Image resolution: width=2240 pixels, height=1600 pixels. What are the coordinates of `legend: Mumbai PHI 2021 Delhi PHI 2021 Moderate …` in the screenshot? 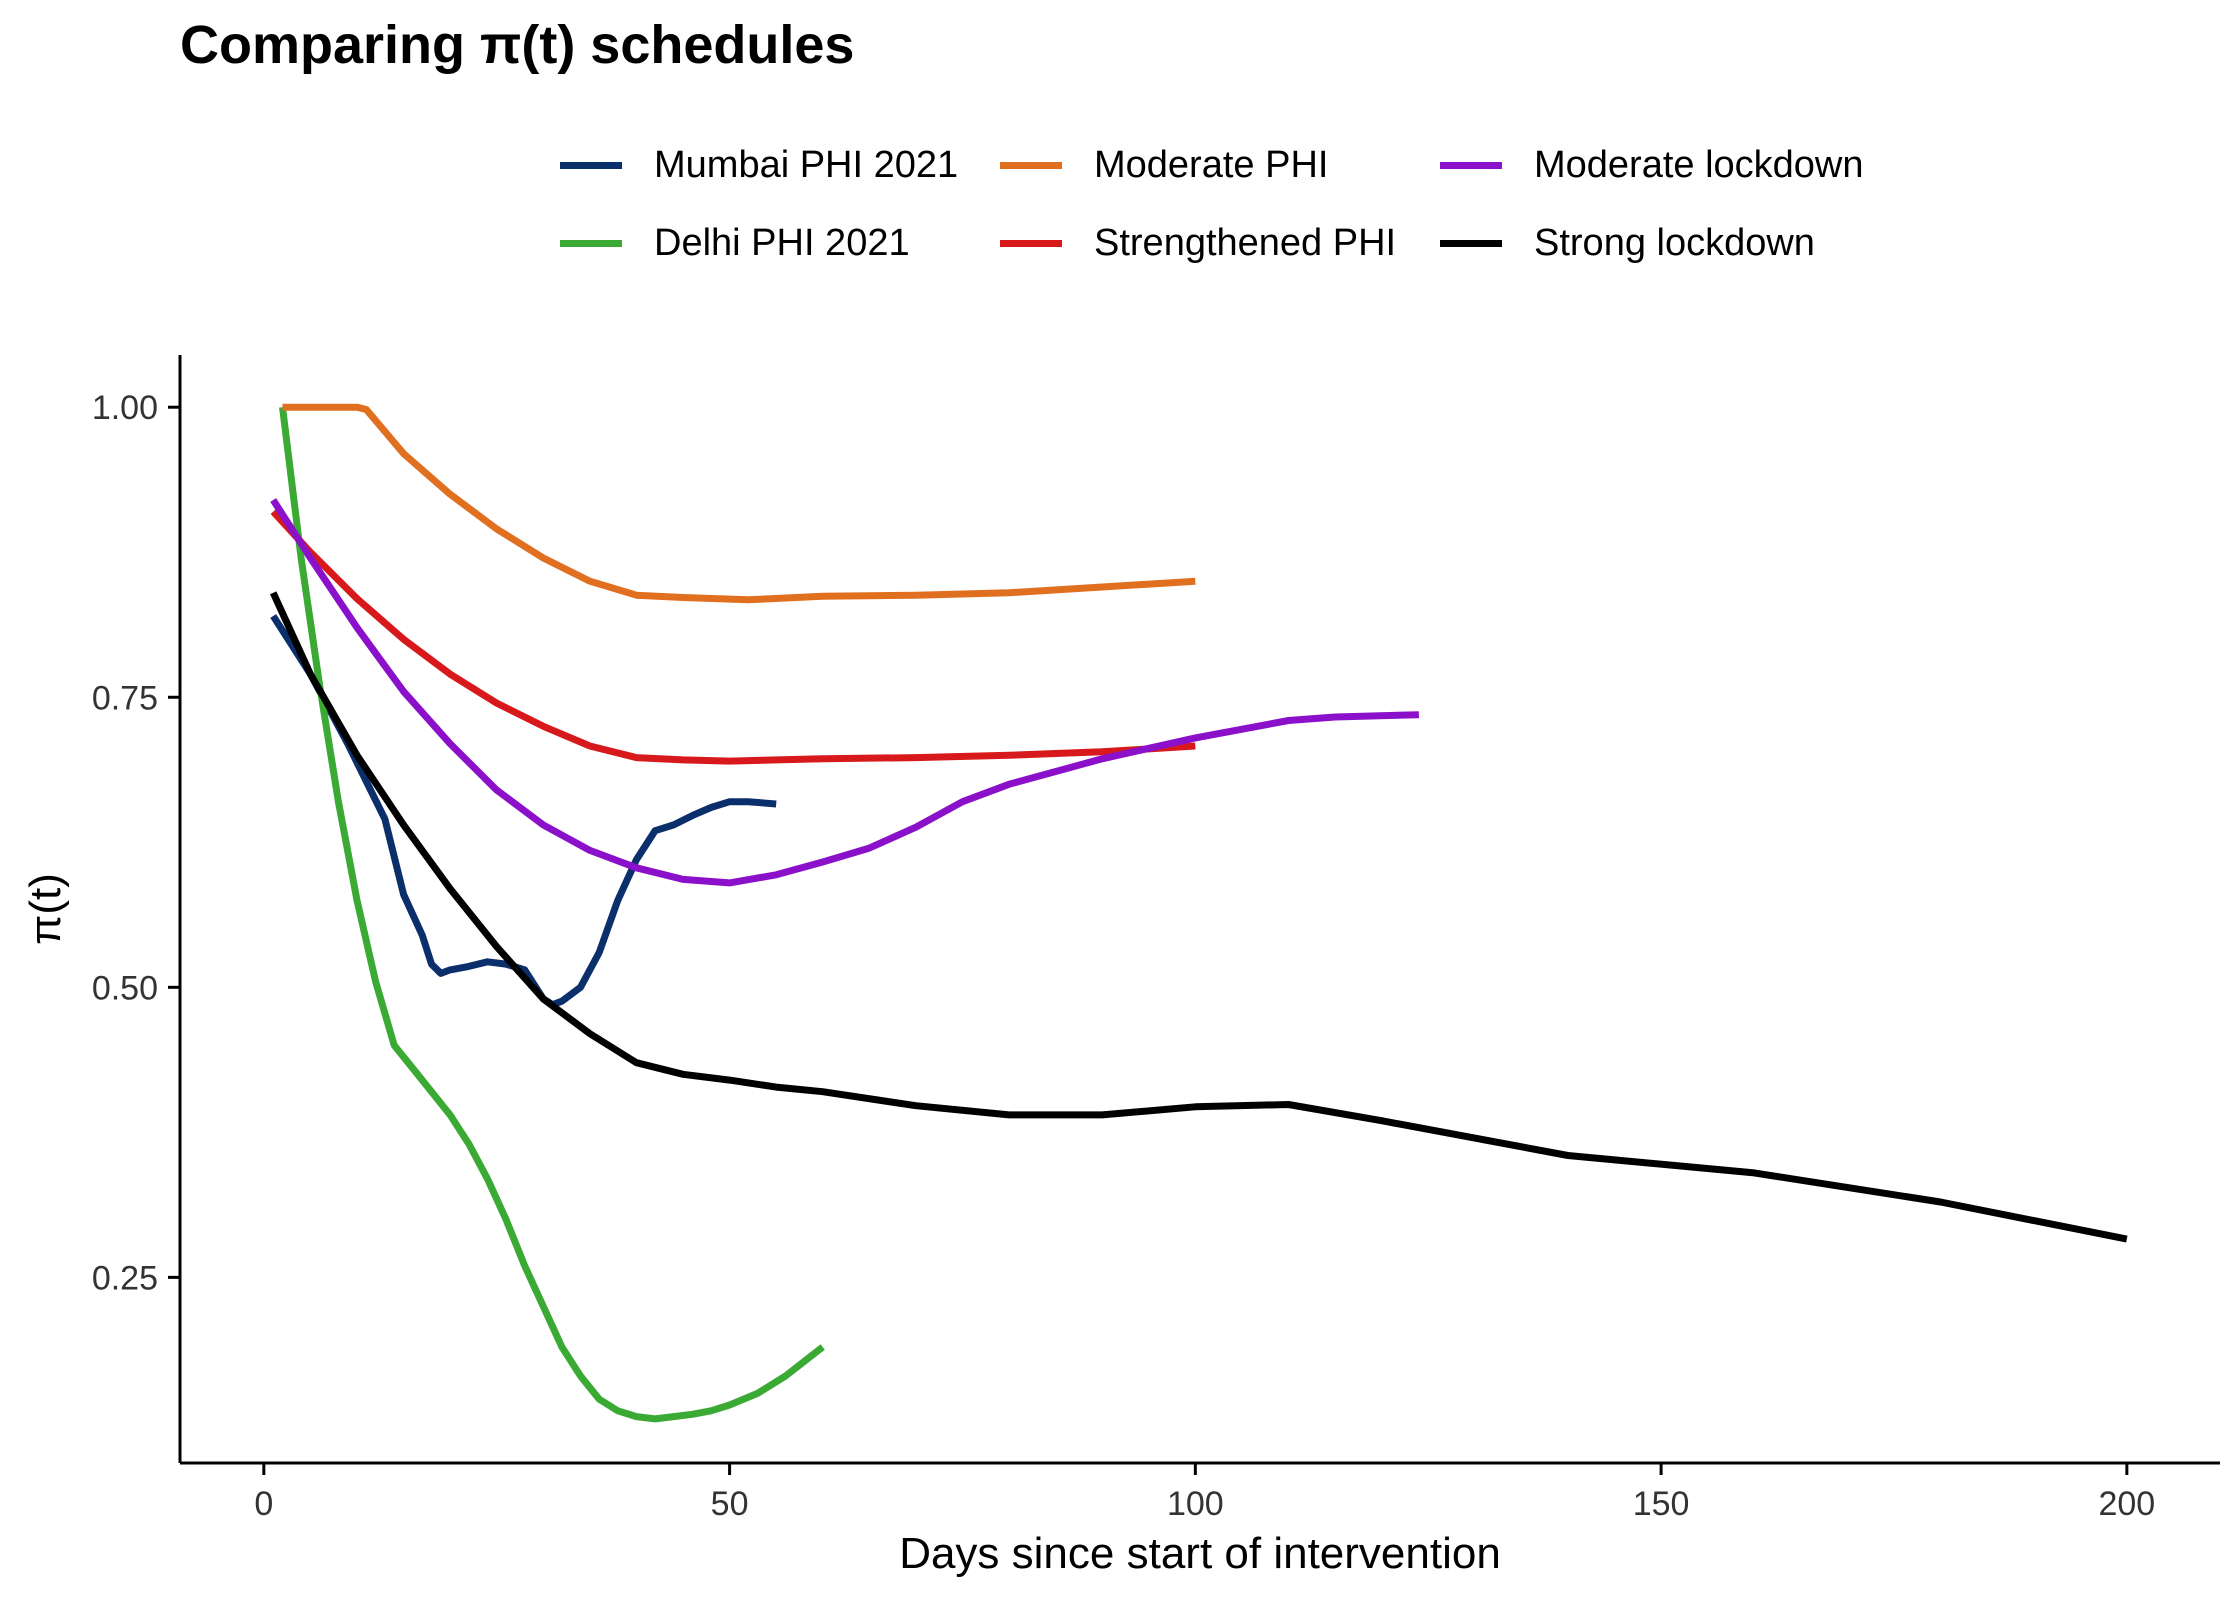 It's located at (1260, 215).